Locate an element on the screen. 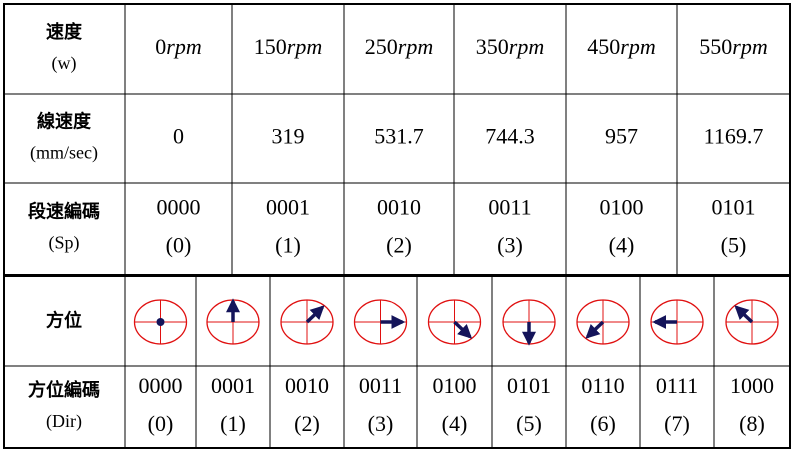 This screenshot has width=794, height=452. cell-value: 0rpm is located at coordinates (178, 46).